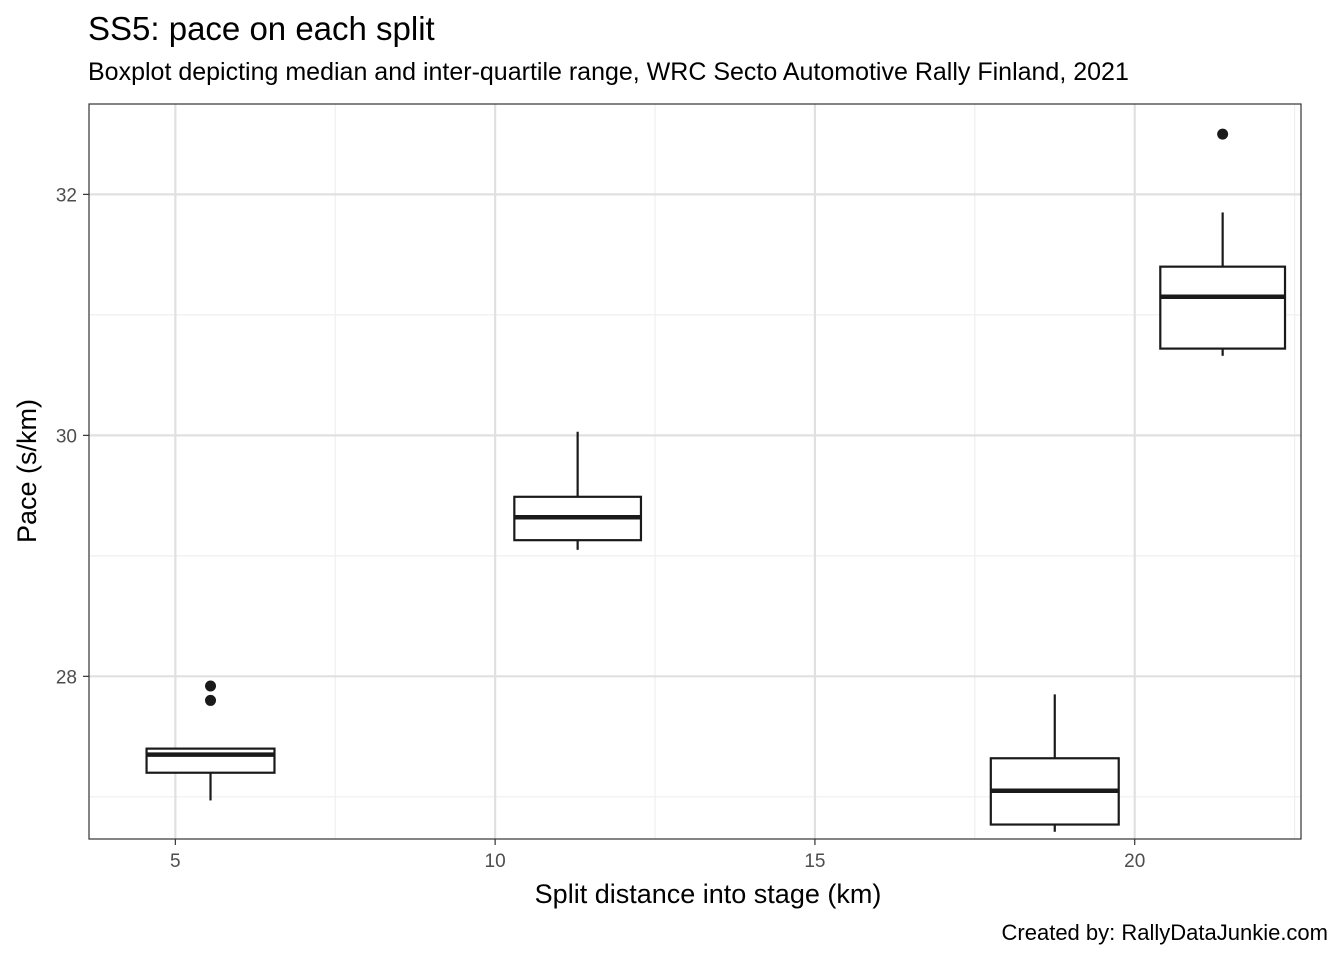 The height and width of the screenshot is (960, 1344). What do you see at coordinates (495, 861) in the screenshot?
I see `x-tick-label: 10` at bounding box center [495, 861].